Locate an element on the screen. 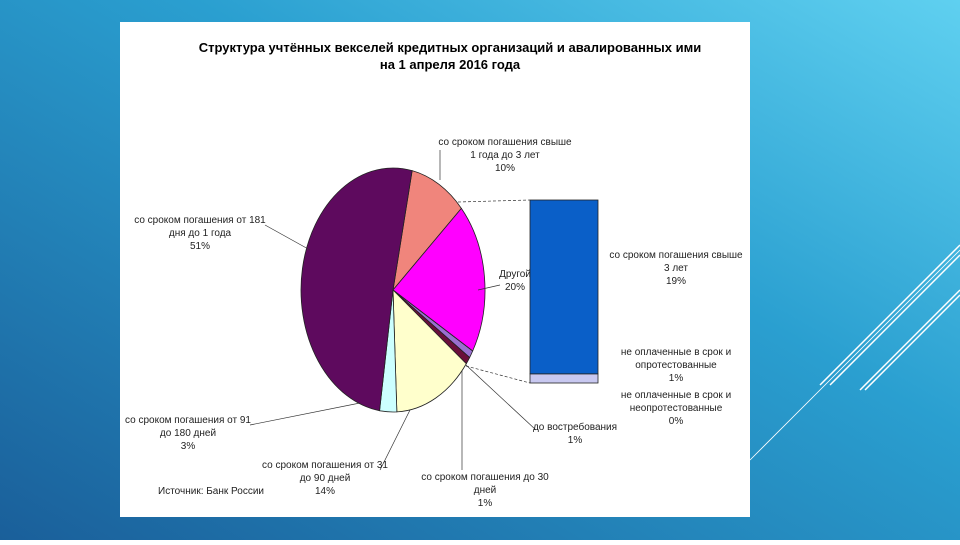 The height and width of the screenshot is (545, 960). value-label: 14% is located at coordinates (325, 491).